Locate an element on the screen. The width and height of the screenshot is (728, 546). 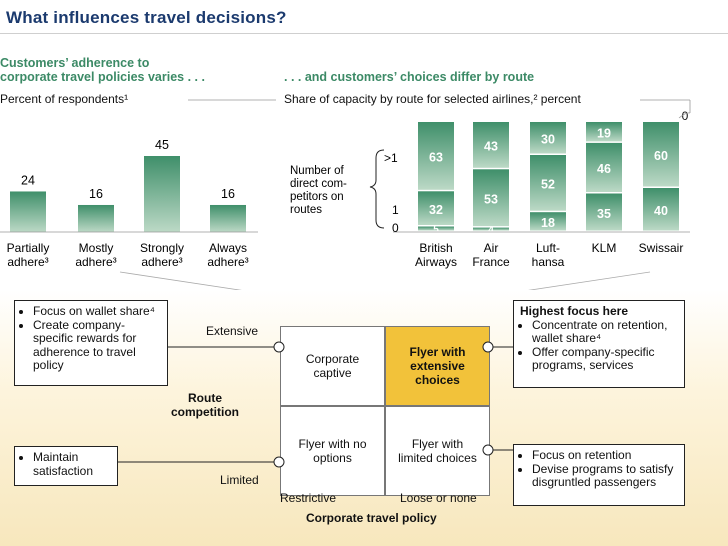
axis-label-line4: routes is located at coordinates (306, 210).